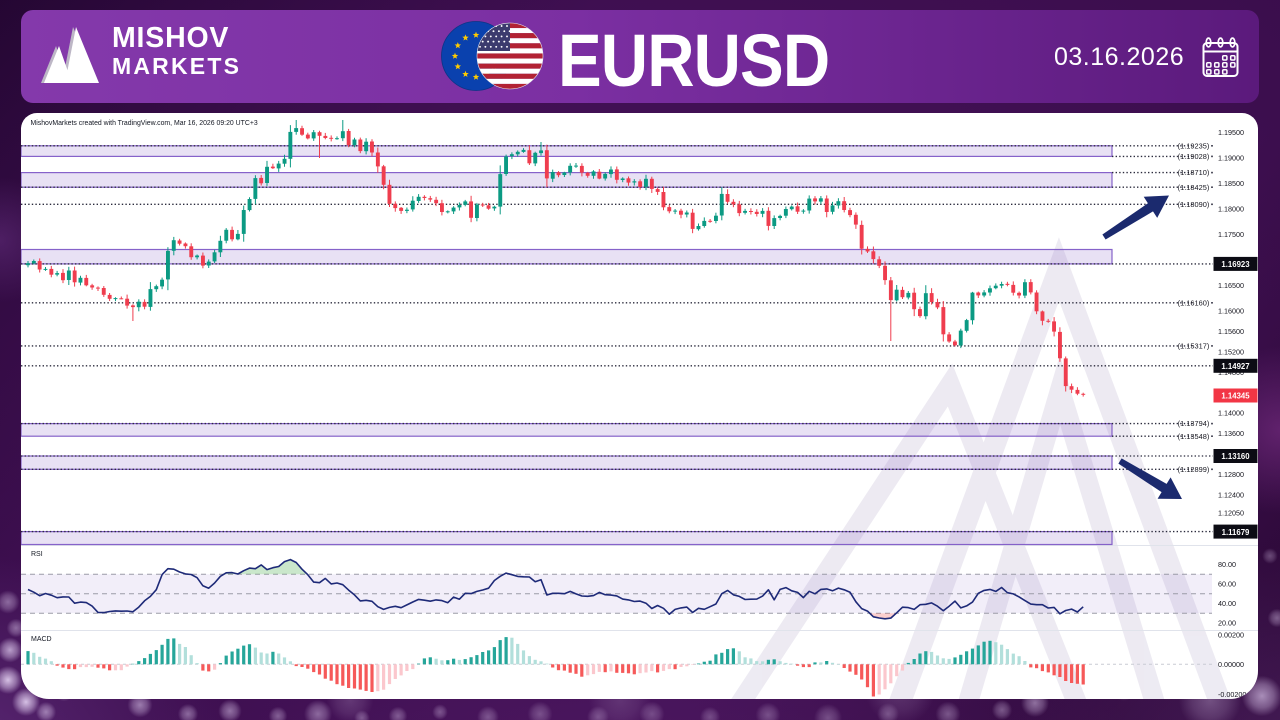 The height and width of the screenshot is (720, 1280). I want to click on svg-text: 1.19000, so click(1231, 157).